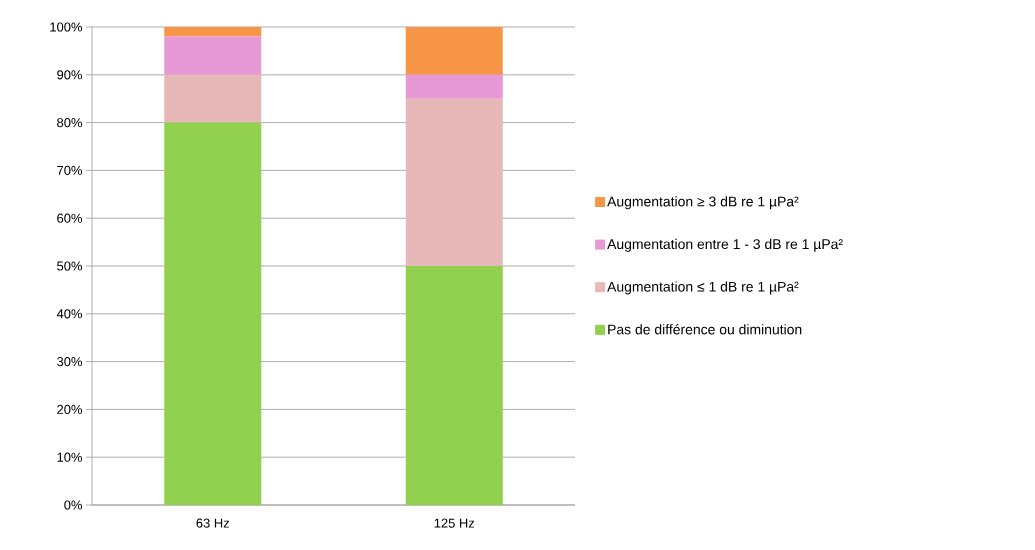 The image size is (1035, 550). I want to click on y-tick-label: 0%, so click(73, 505).